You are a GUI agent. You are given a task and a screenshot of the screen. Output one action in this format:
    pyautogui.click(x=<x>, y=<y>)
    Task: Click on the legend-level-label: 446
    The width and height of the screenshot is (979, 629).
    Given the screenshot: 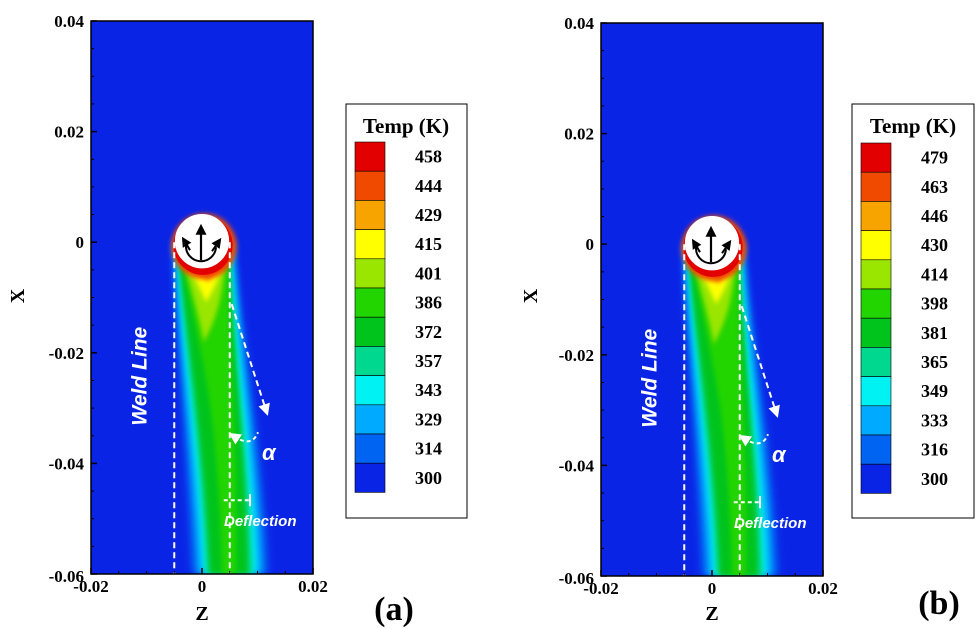 What is the action you would take?
    pyautogui.click(x=934, y=216)
    